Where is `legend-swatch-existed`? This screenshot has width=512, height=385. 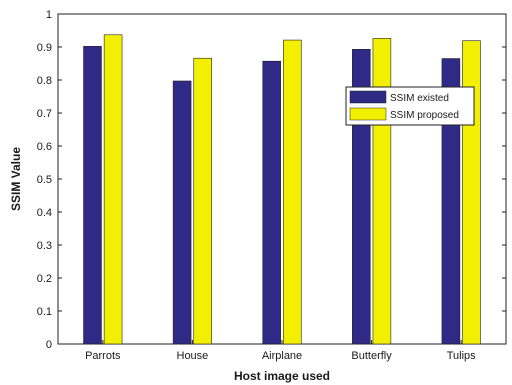
legend-swatch-existed is located at coordinates (368, 97).